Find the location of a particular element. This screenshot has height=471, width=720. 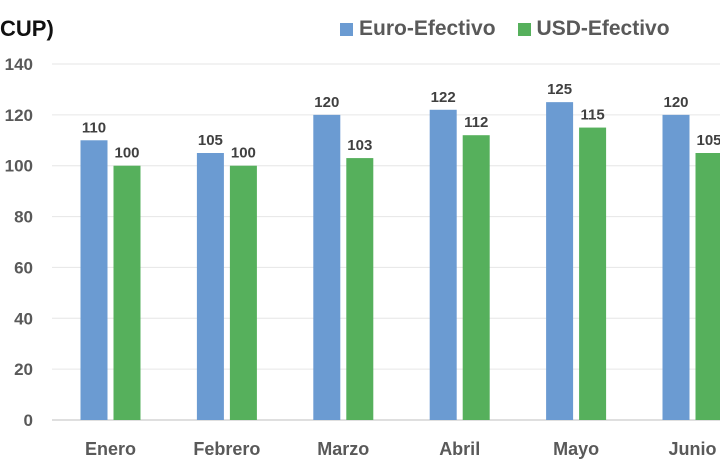

legend-label-euro: Euro-Efectivo is located at coordinates (427, 28).